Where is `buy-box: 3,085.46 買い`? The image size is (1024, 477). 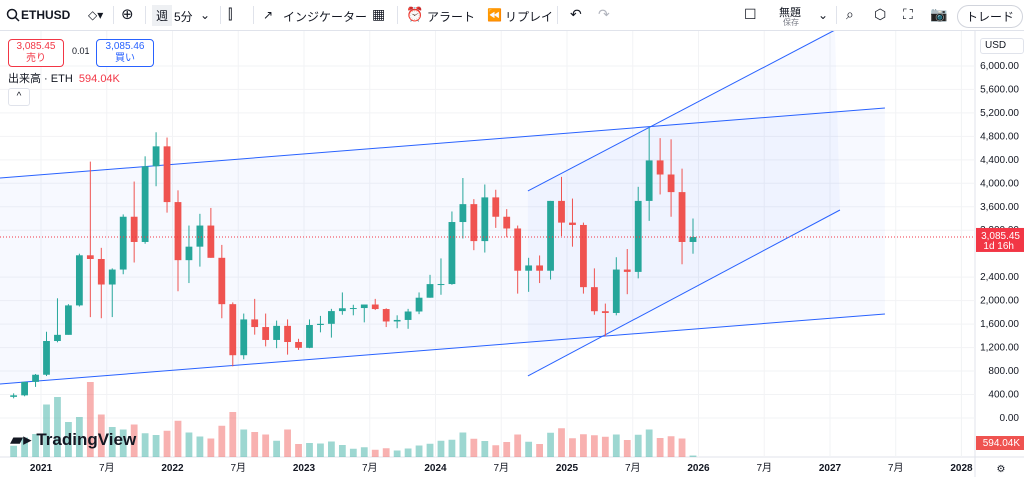 buy-box: 3,085.46 買い is located at coordinates (125, 53).